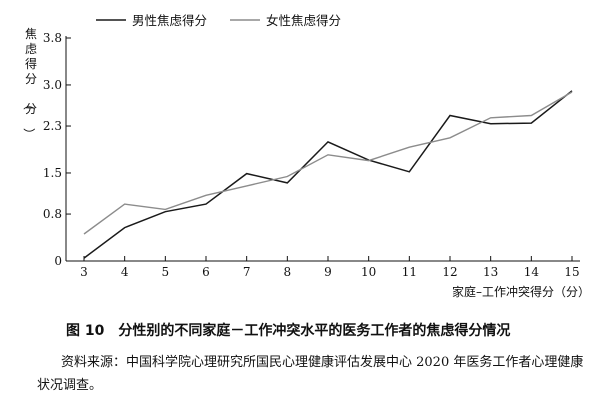 The width and height of the screenshot is (605, 400). I want to click on x-tick-label: 3, so click(84, 272).